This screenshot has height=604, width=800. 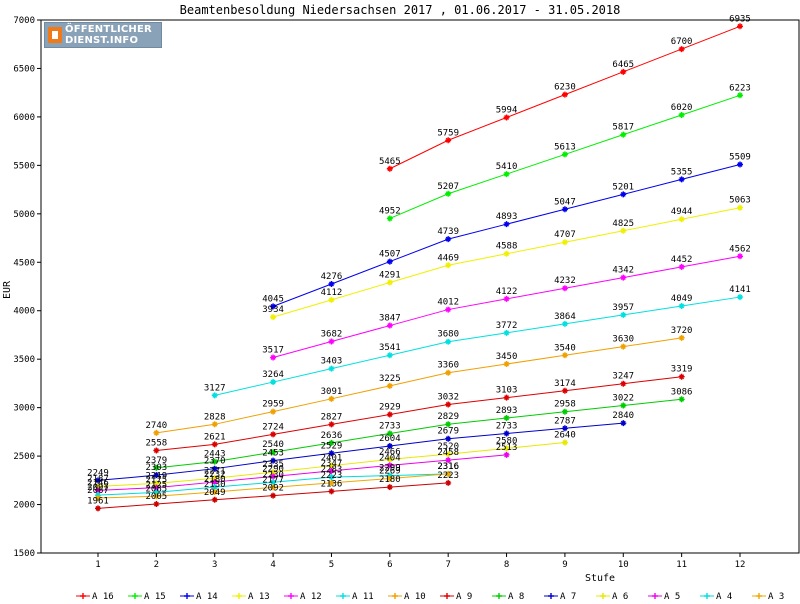 I want to click on data-label: 4562, so click(x=740, y=249).